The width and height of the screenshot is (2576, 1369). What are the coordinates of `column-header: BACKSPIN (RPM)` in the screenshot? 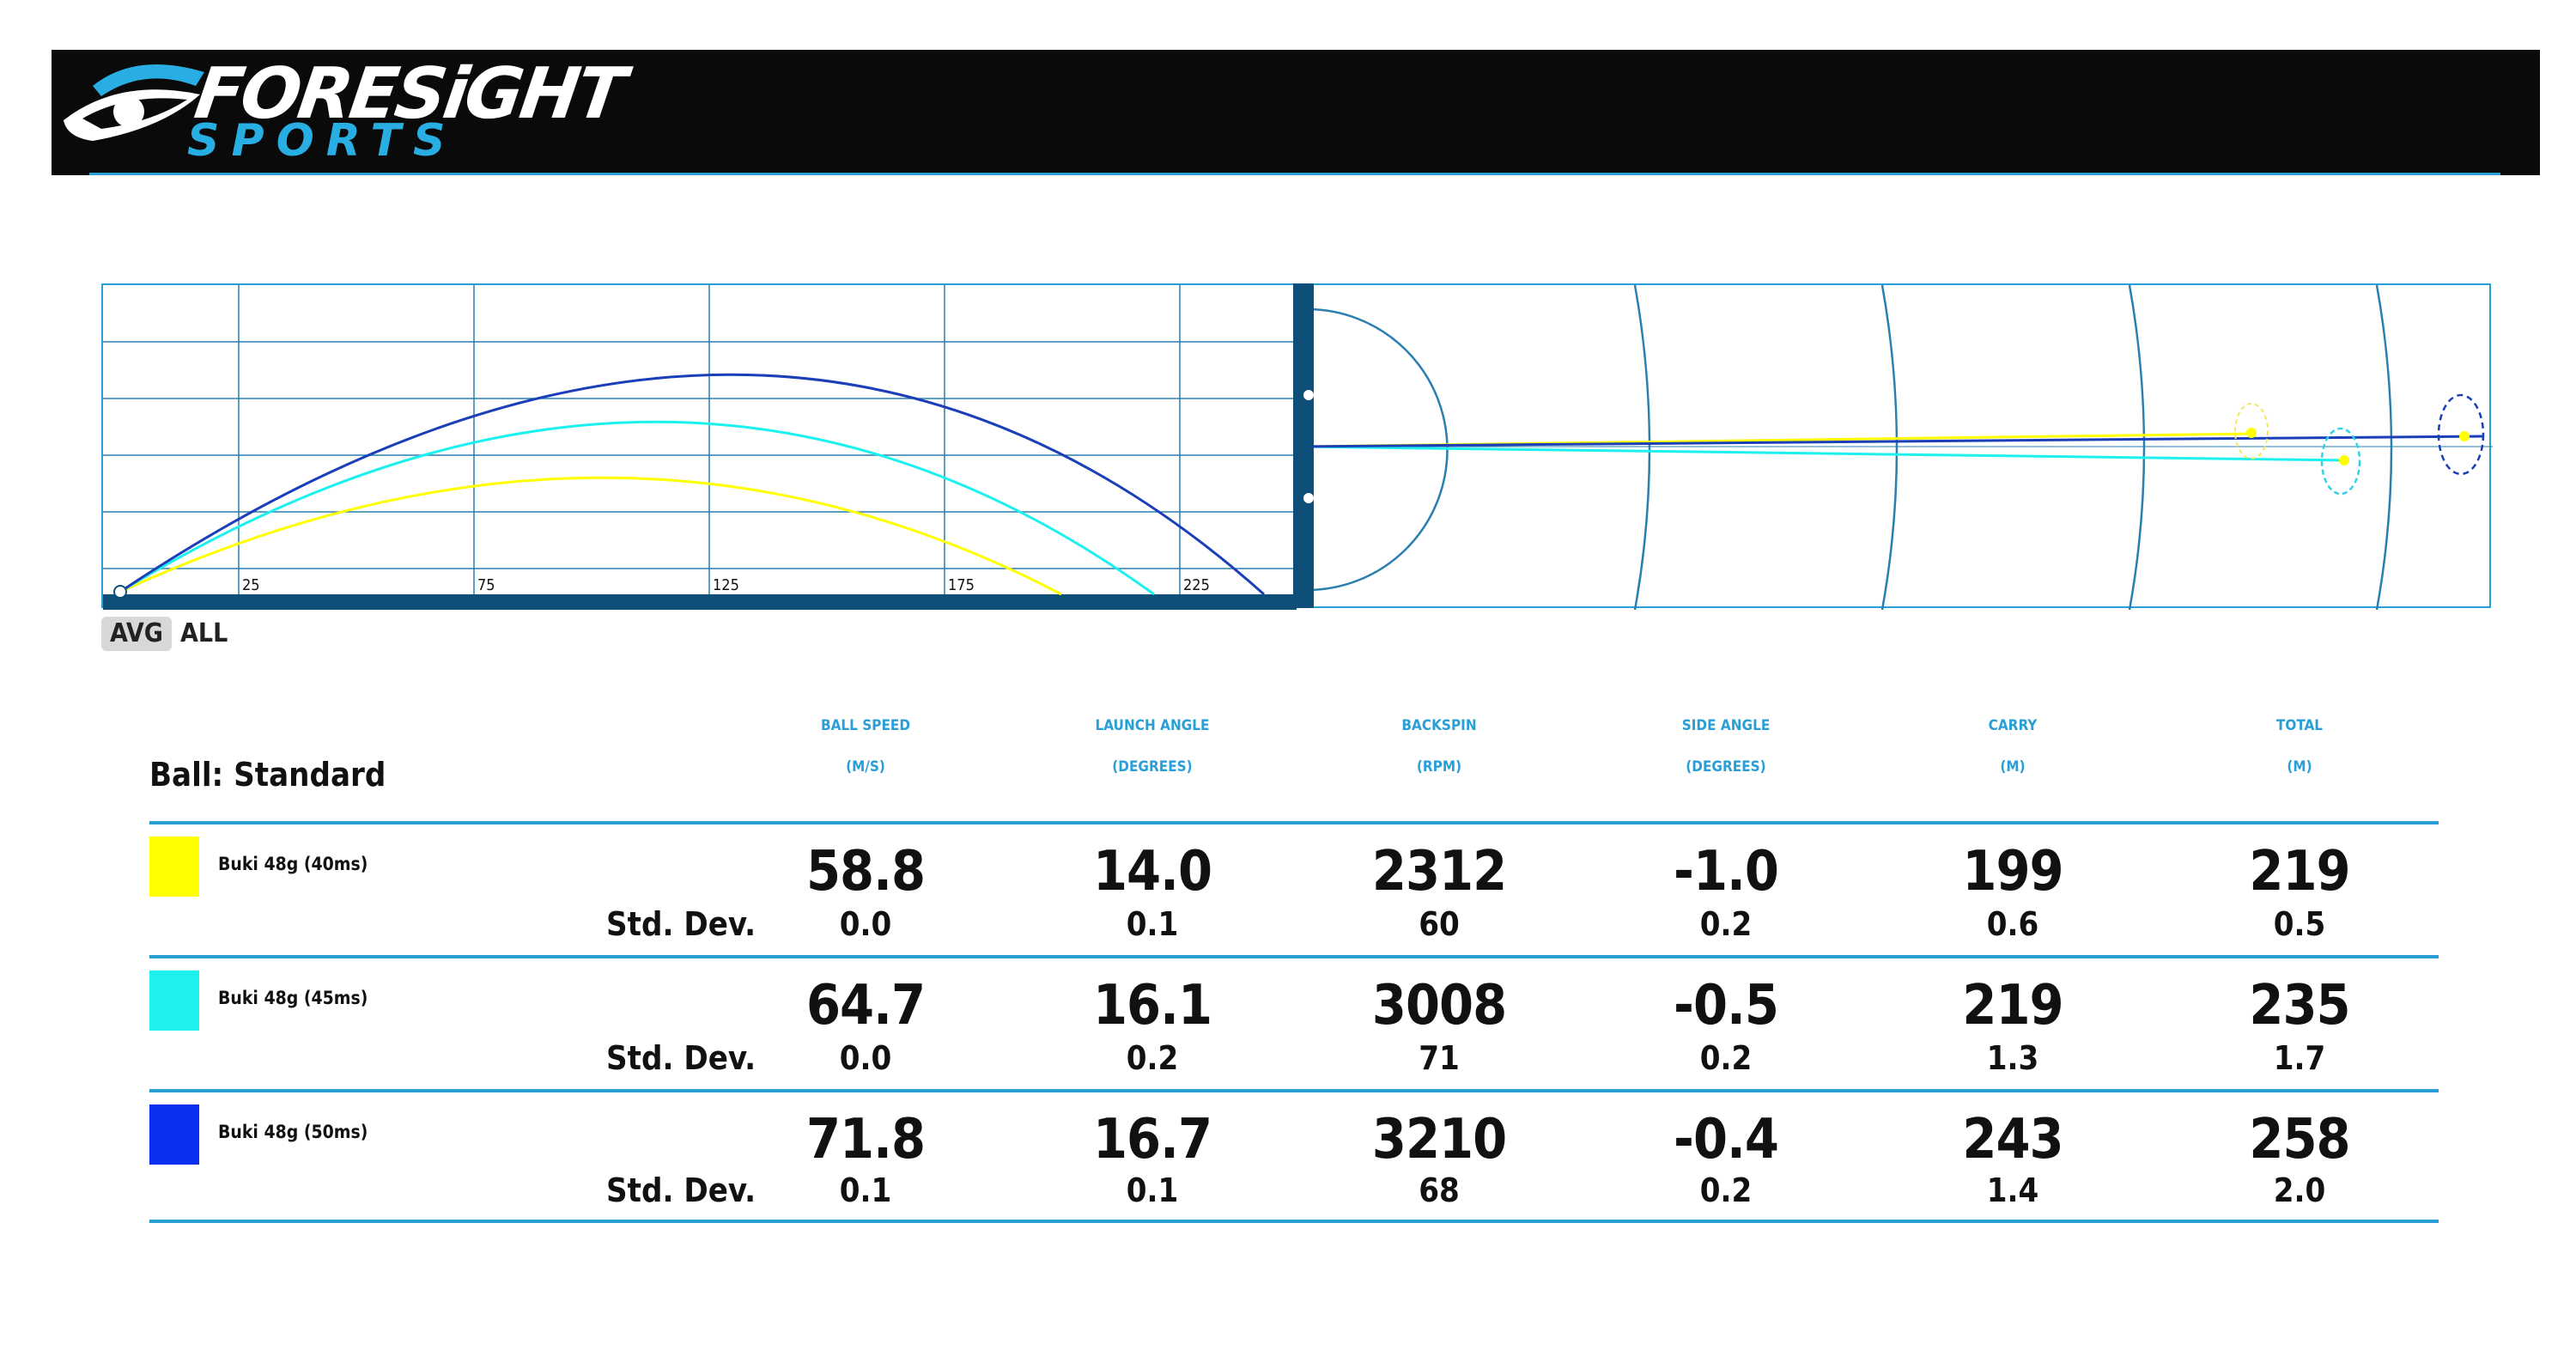 It's located at (1439, 746).